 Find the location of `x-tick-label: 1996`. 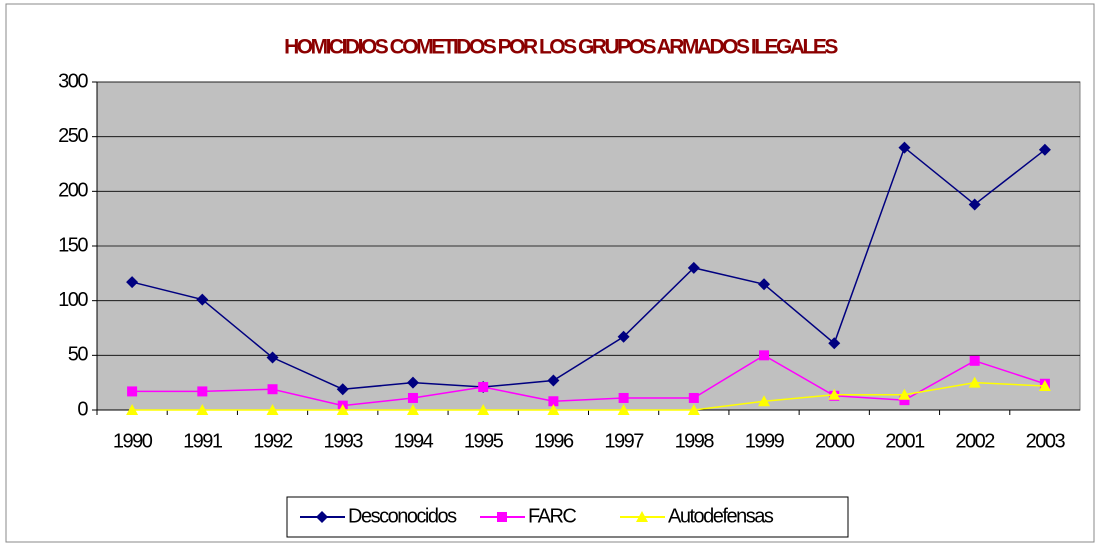

x-tick-label: 1996 is located at coordinates (554, 441).